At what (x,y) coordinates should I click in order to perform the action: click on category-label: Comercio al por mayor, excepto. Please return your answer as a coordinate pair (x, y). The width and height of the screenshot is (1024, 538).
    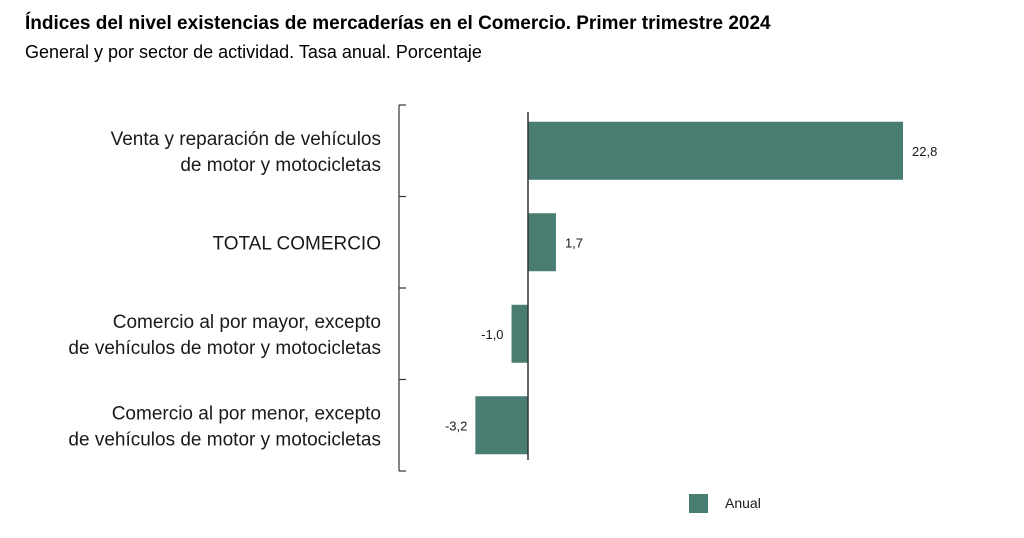
    Looking at the image, I should click on (247, 322).